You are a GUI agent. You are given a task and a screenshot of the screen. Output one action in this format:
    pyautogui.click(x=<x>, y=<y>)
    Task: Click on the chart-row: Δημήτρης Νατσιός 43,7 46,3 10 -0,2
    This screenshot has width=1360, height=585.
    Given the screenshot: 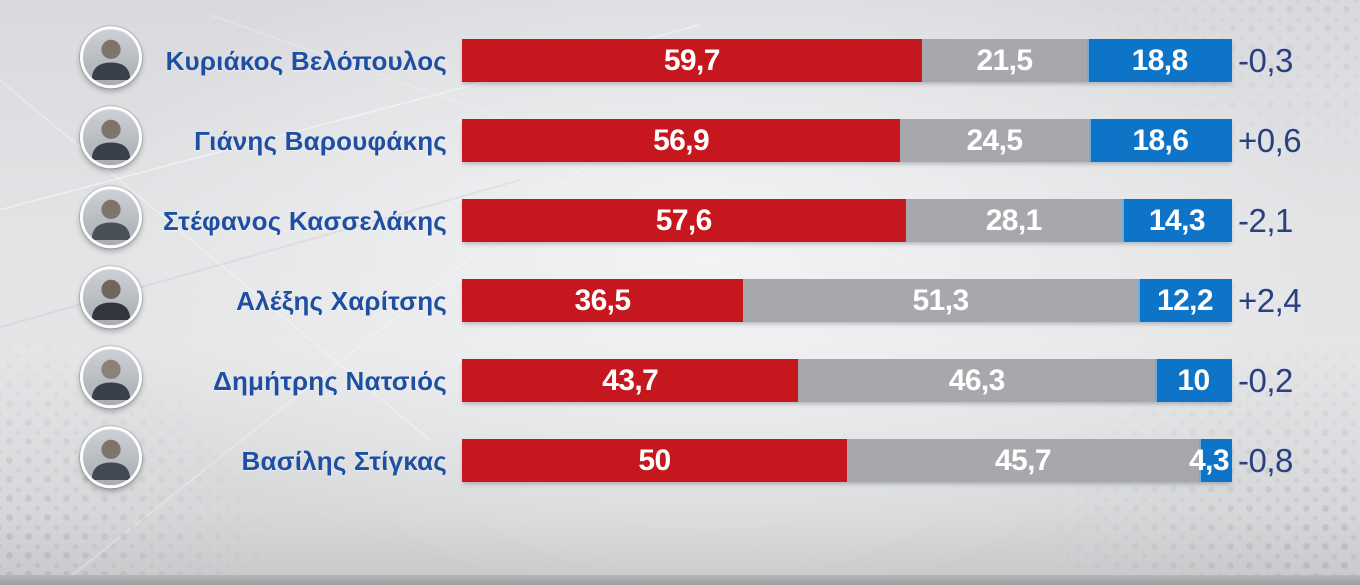 What is the action you would take?
    pyautogui.click(x=680, y=381)
    